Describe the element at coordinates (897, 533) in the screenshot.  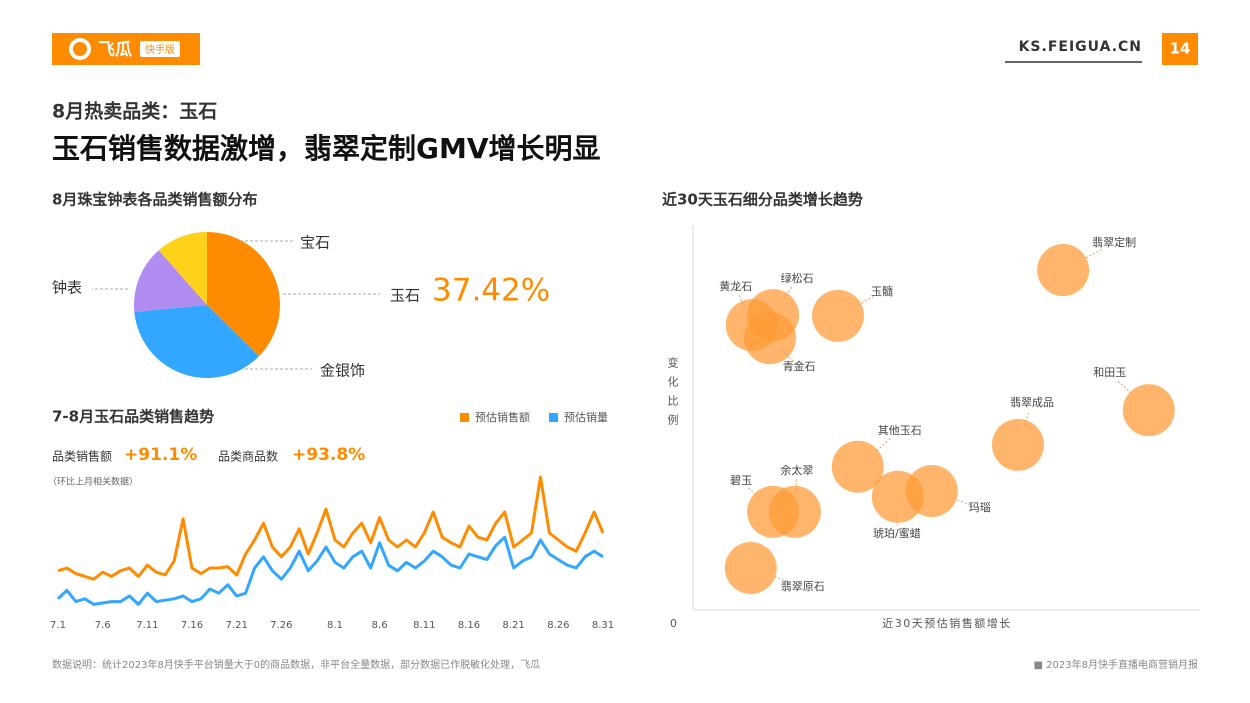
I see `bubble-label: 琥珀/蜜蜡` at that location.